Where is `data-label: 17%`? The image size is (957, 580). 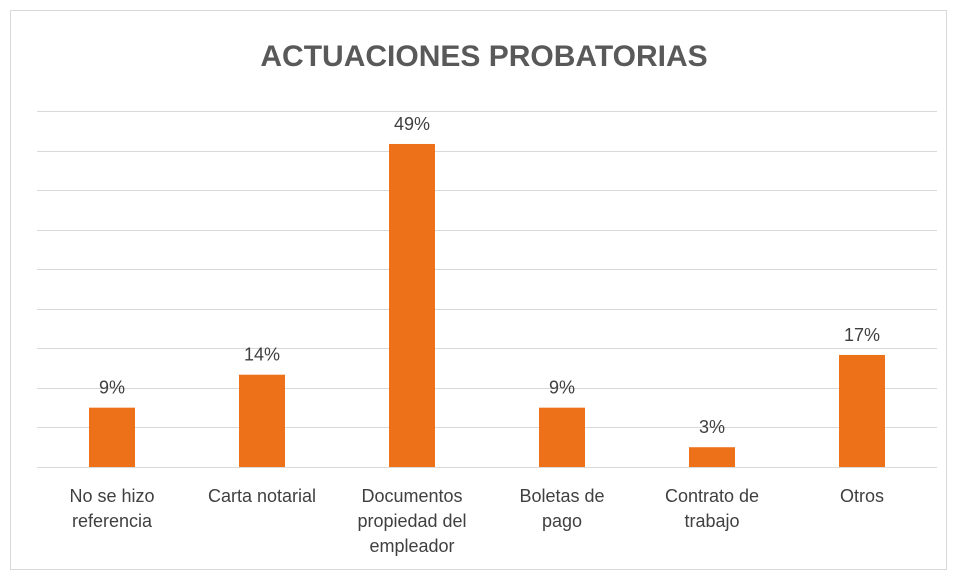 data-label: 17% is located at coordinates (862, 335).